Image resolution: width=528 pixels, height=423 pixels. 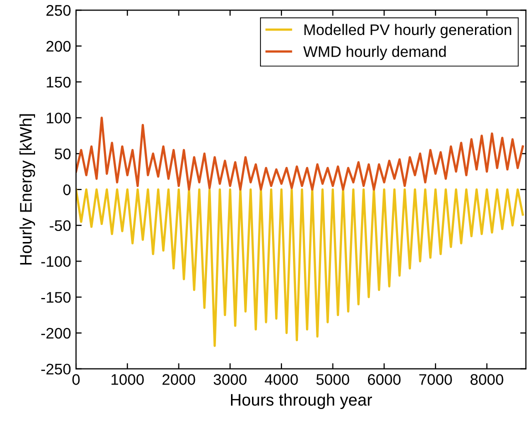 What do you see at coordinates (301, 402) in the screenshot?
I see `x-axis-title: Hours through year` at bounding box center [301, 402].